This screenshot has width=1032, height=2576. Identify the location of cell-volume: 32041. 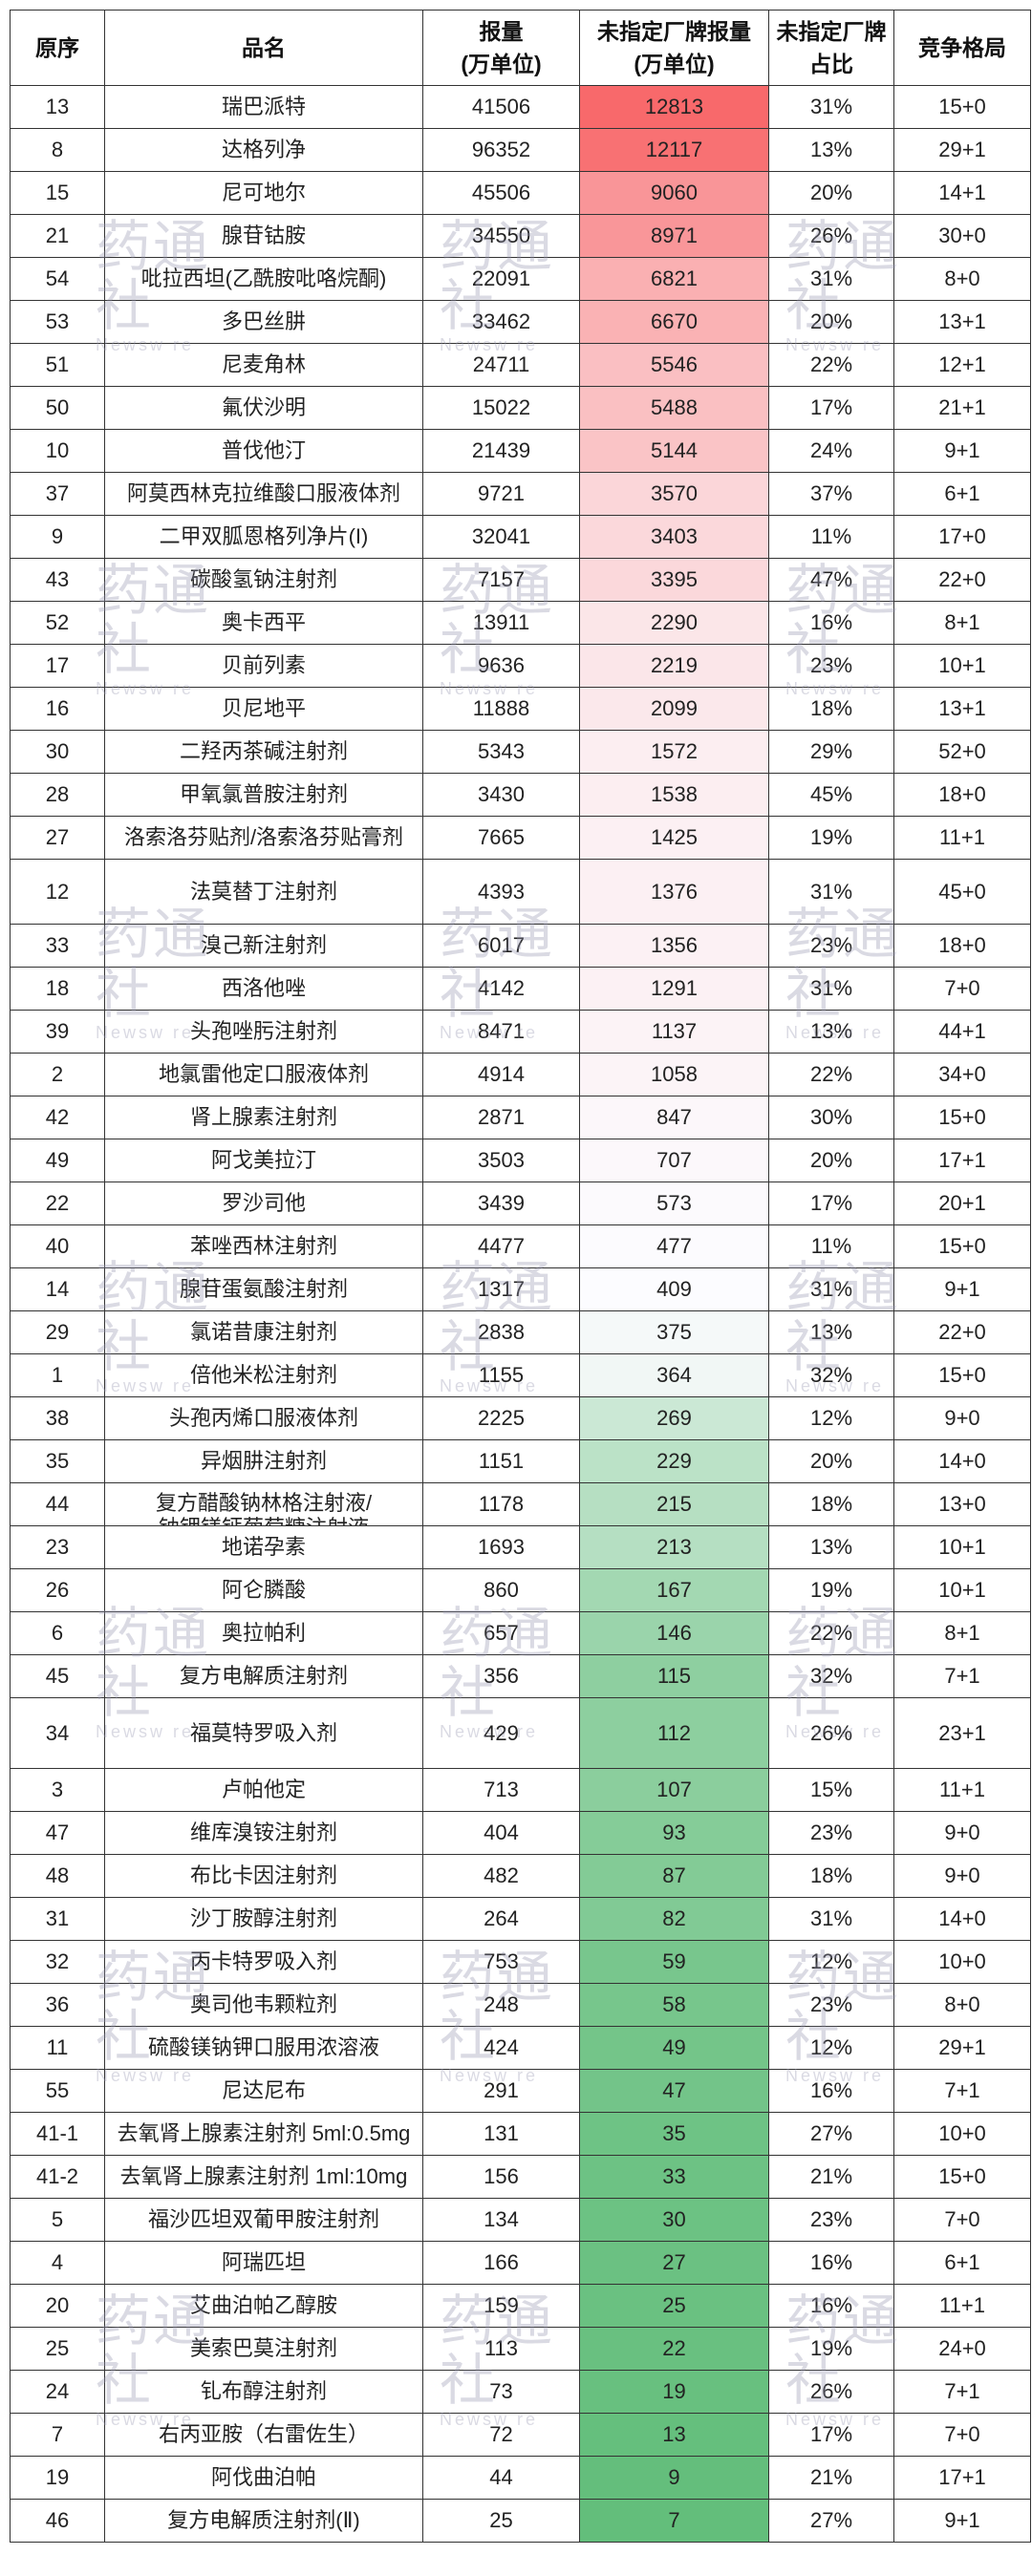
(501, 537).